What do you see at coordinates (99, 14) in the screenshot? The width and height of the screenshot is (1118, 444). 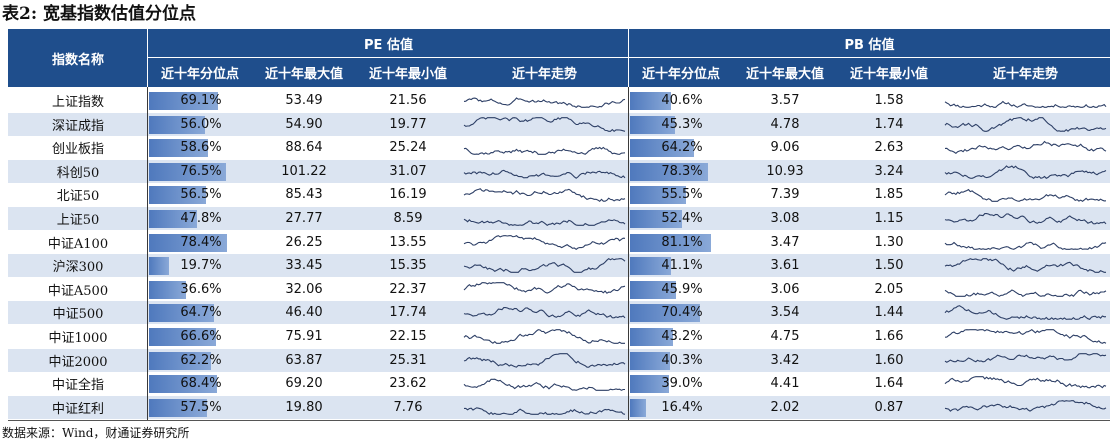 I see `table-title: 表2: 宽基指数估值分位点` at bounding box center [99, 14].